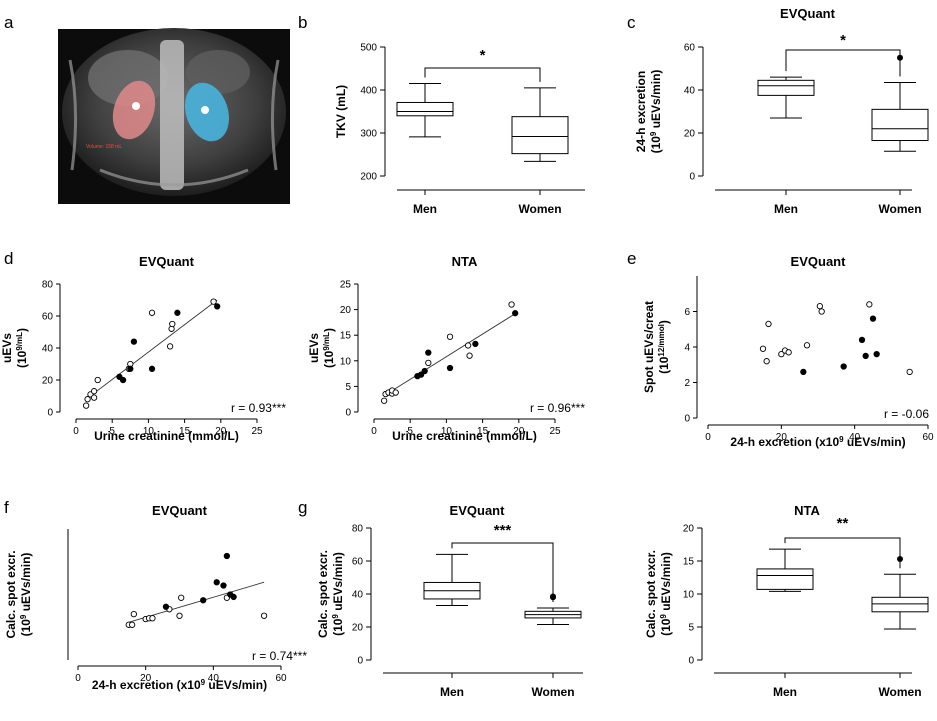 The width and height of the screenshot is (937, 721). Describe the element at coordinates (631, 258) in the screenshot. I see `panel-label-e: e` at that location.